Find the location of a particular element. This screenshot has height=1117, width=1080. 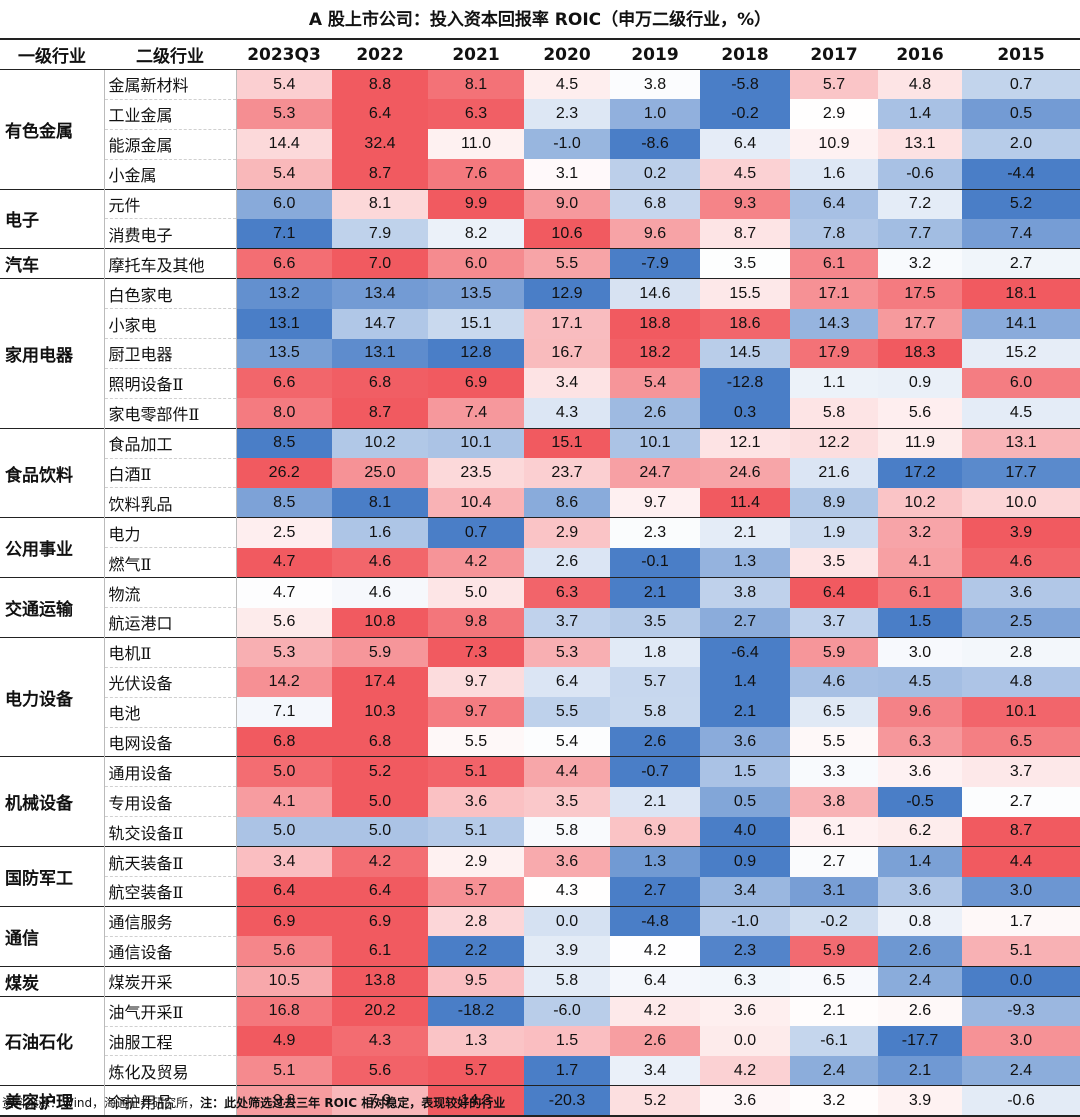

roic-cell: 9.3 is located at coordinates (745, 203).